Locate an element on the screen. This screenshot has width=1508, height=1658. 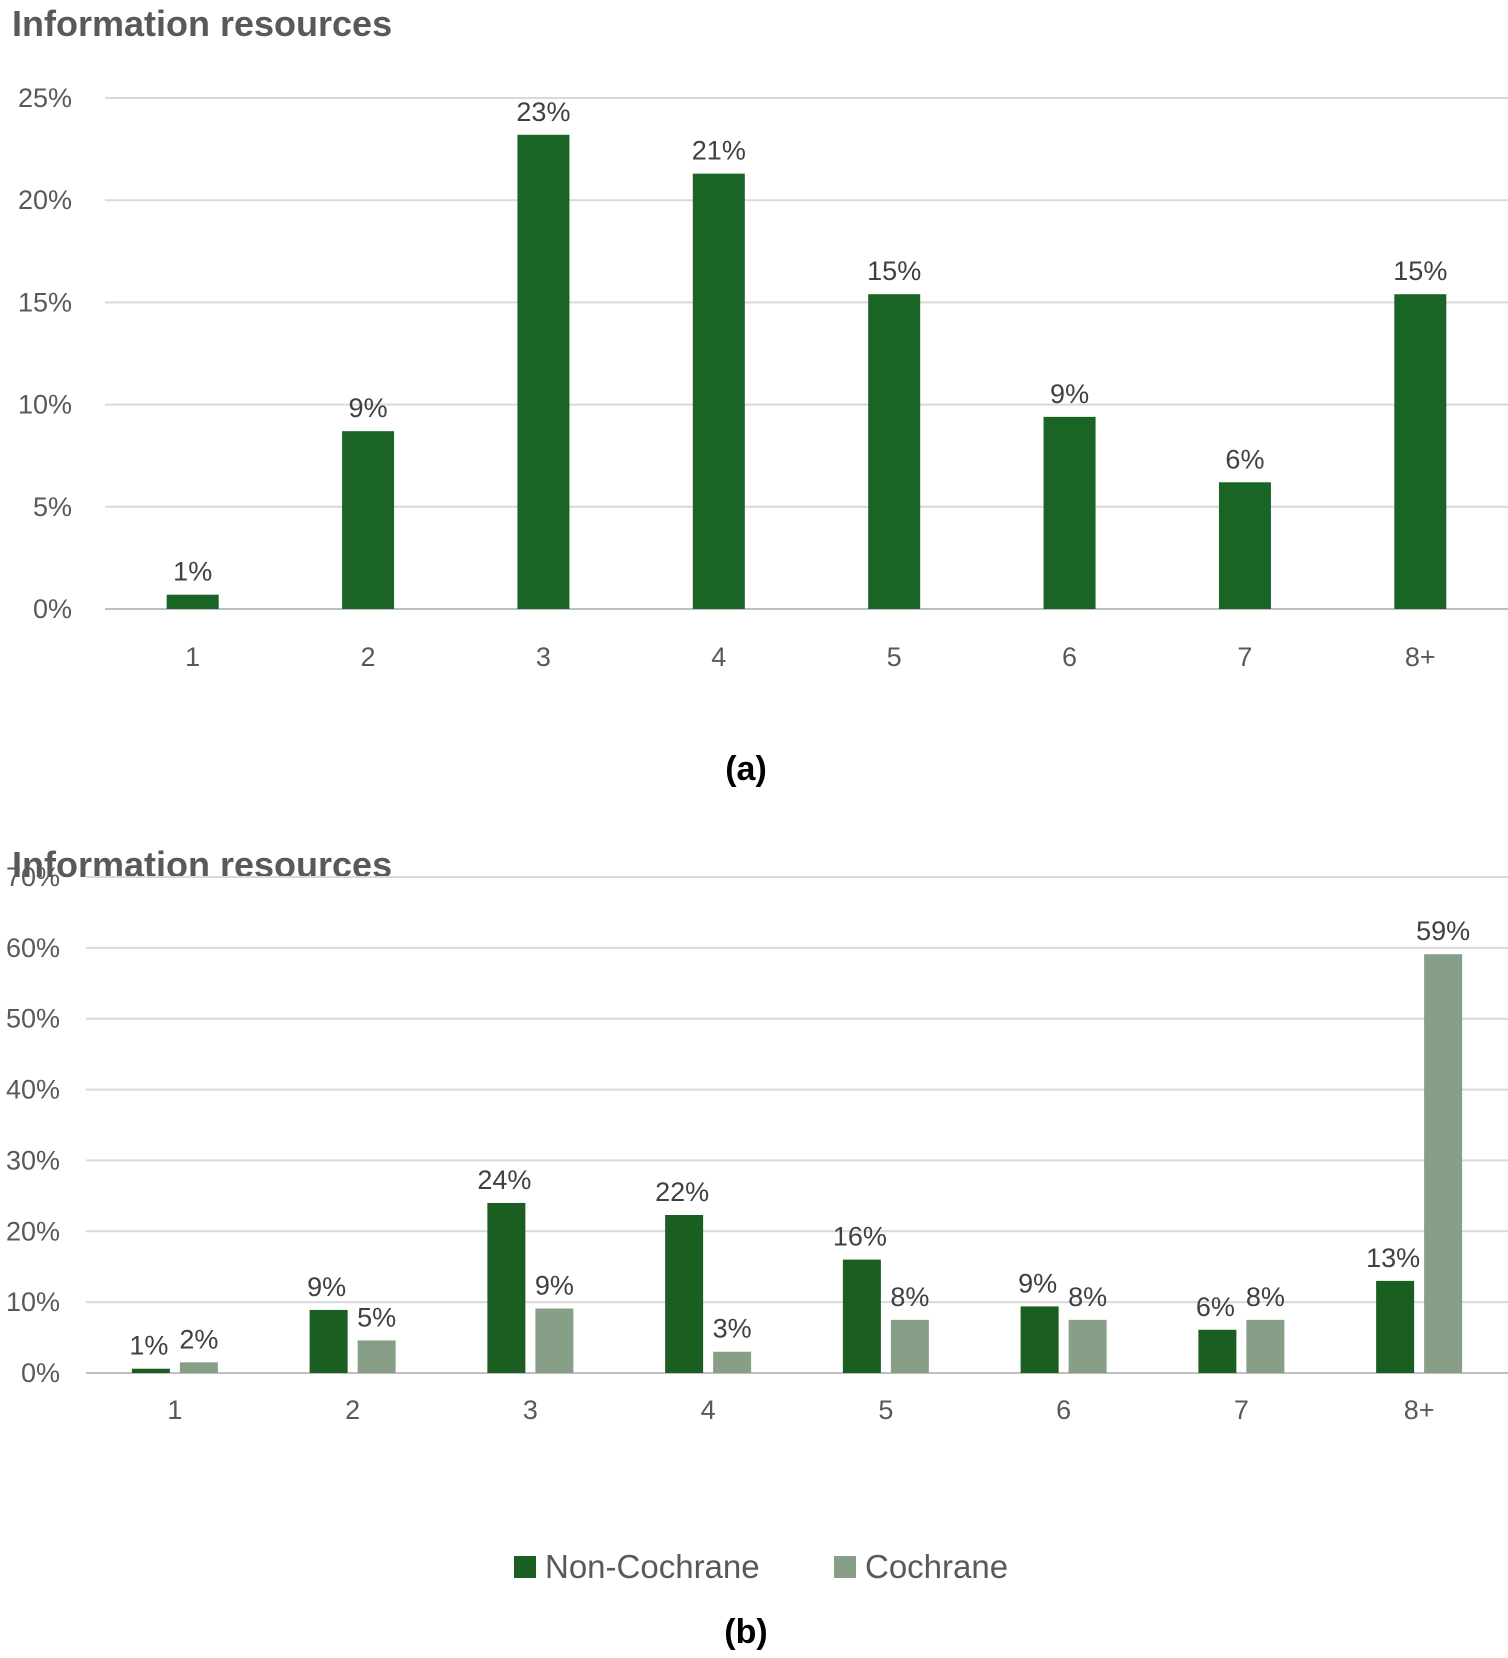
y-tick-label: 5% is located at coordinates (52, 507).